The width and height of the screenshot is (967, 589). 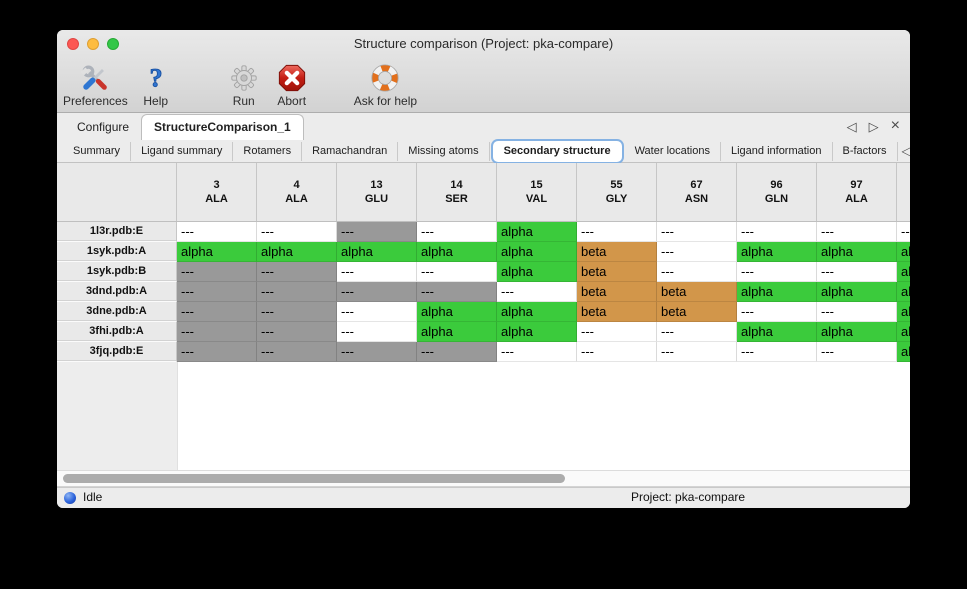 What do you see at coordinates (297, 192) in the screenshot?
I see `column-header-4: 4 ALA` at bounding box center [297, 192].